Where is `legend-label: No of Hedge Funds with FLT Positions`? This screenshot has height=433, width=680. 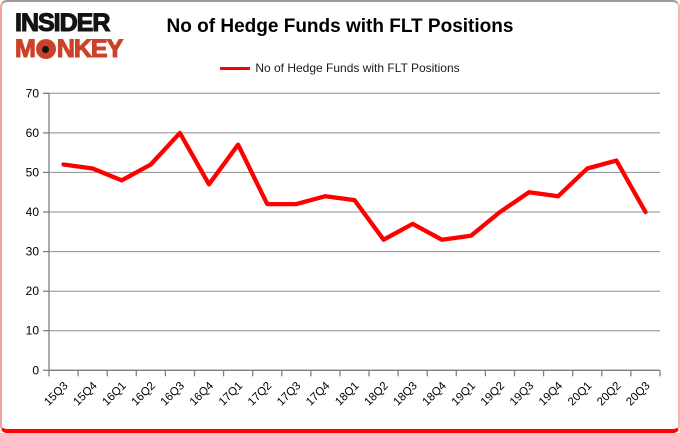
legend-label: No of Hedge Funds with FLT Positions is located at coordinates (357, 68).